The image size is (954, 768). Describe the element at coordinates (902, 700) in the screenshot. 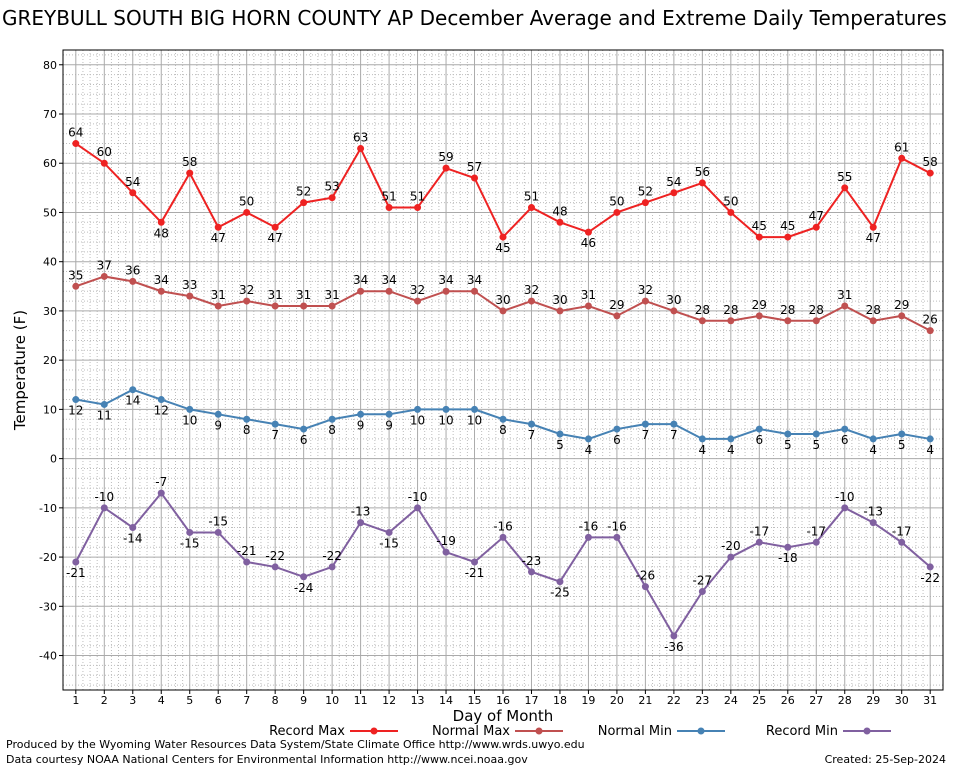

I see `x-tick-label: 30` at that location.